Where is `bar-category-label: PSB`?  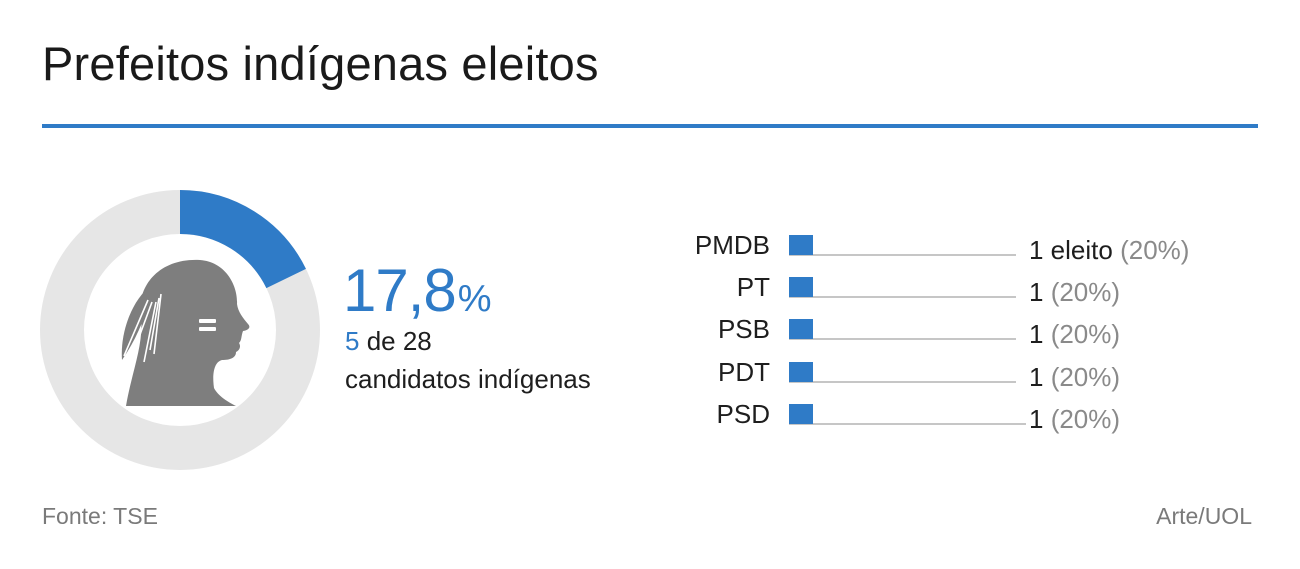 bar-category-label: PSB is located at coordinates (744, 329).